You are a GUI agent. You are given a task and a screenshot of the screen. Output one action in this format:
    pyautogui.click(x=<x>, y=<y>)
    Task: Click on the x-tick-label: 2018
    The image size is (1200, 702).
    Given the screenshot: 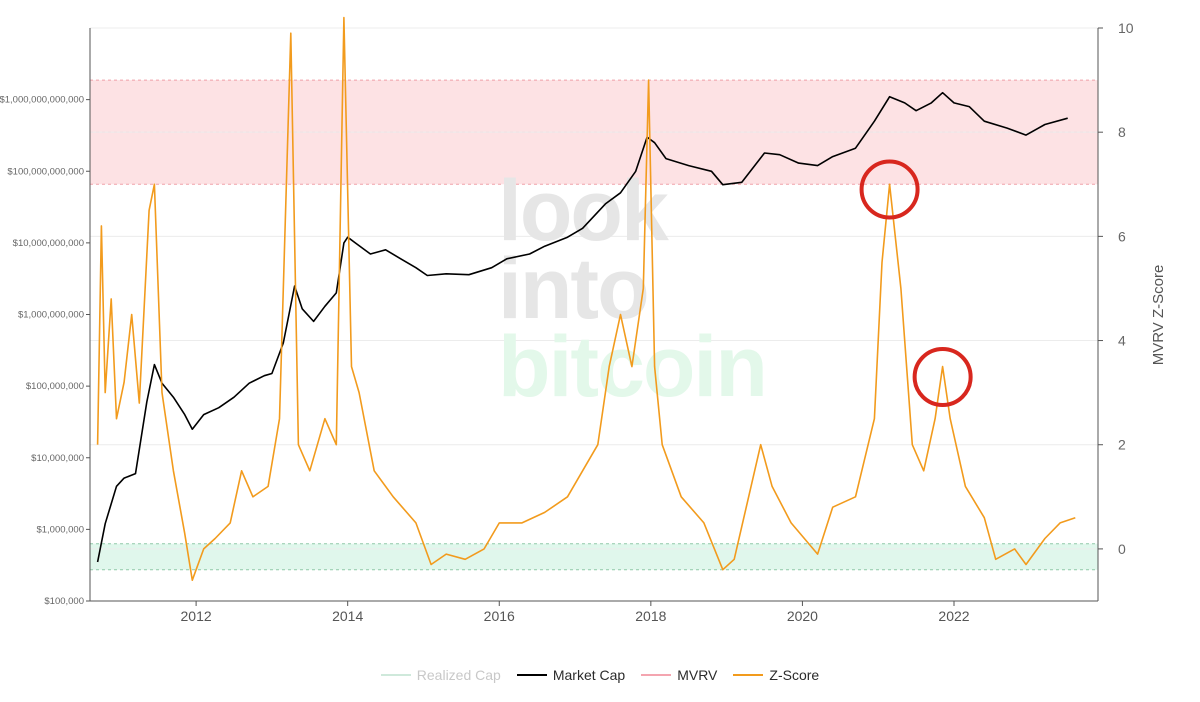 What is the action you would take?
    pyautogui.click(x=650, y=616)
    